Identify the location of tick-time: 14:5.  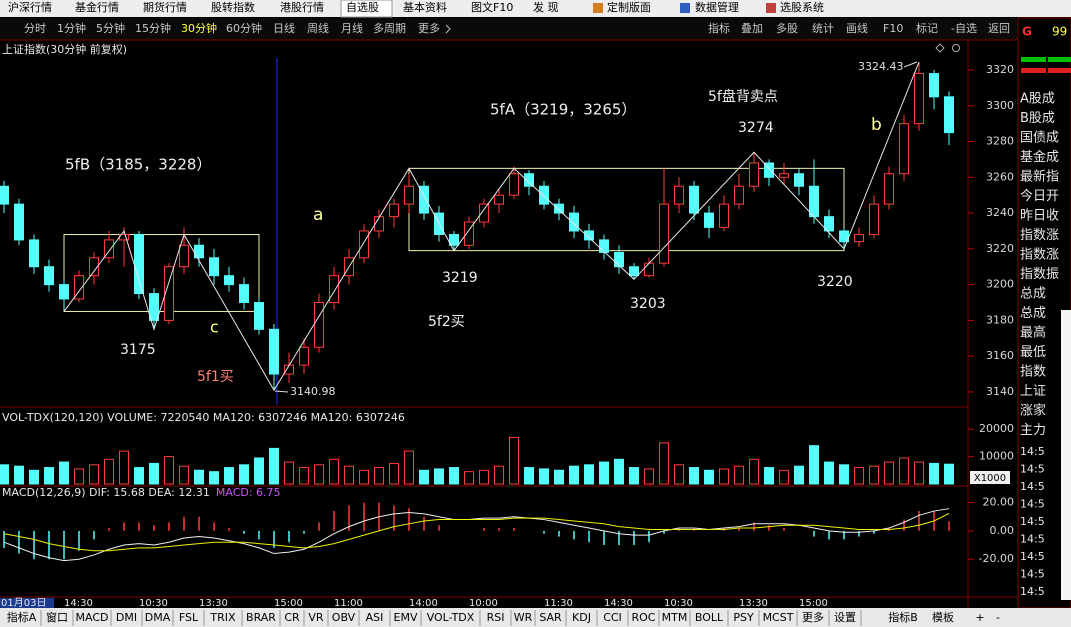
(1032, 591).